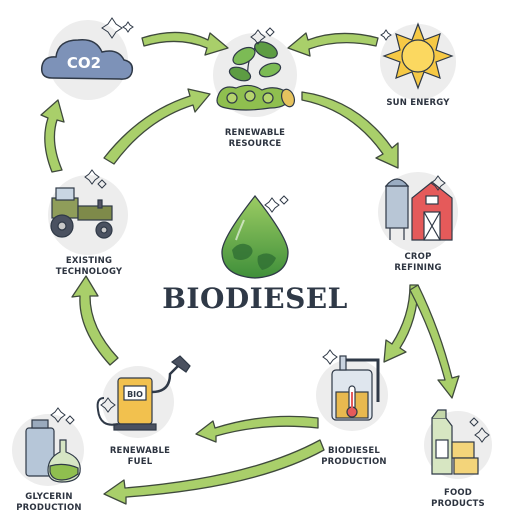  What do you see at coordinates (434, 341) in the screenshot?
I see `arrow-crop-to-food` at bounding box center [434, 341].